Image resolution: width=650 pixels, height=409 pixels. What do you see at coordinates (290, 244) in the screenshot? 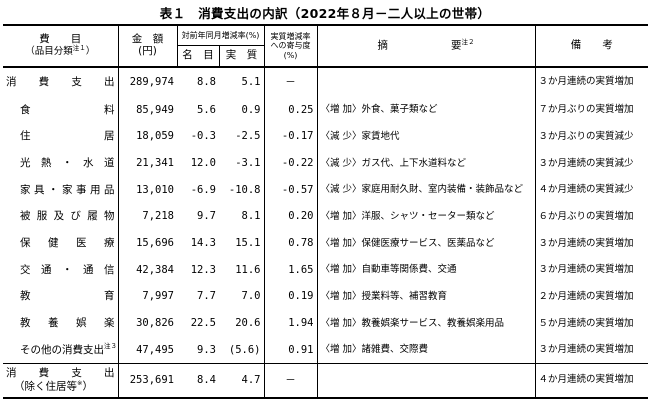
I see `row-contribution: 0.78` at bounding box center [290, 244].